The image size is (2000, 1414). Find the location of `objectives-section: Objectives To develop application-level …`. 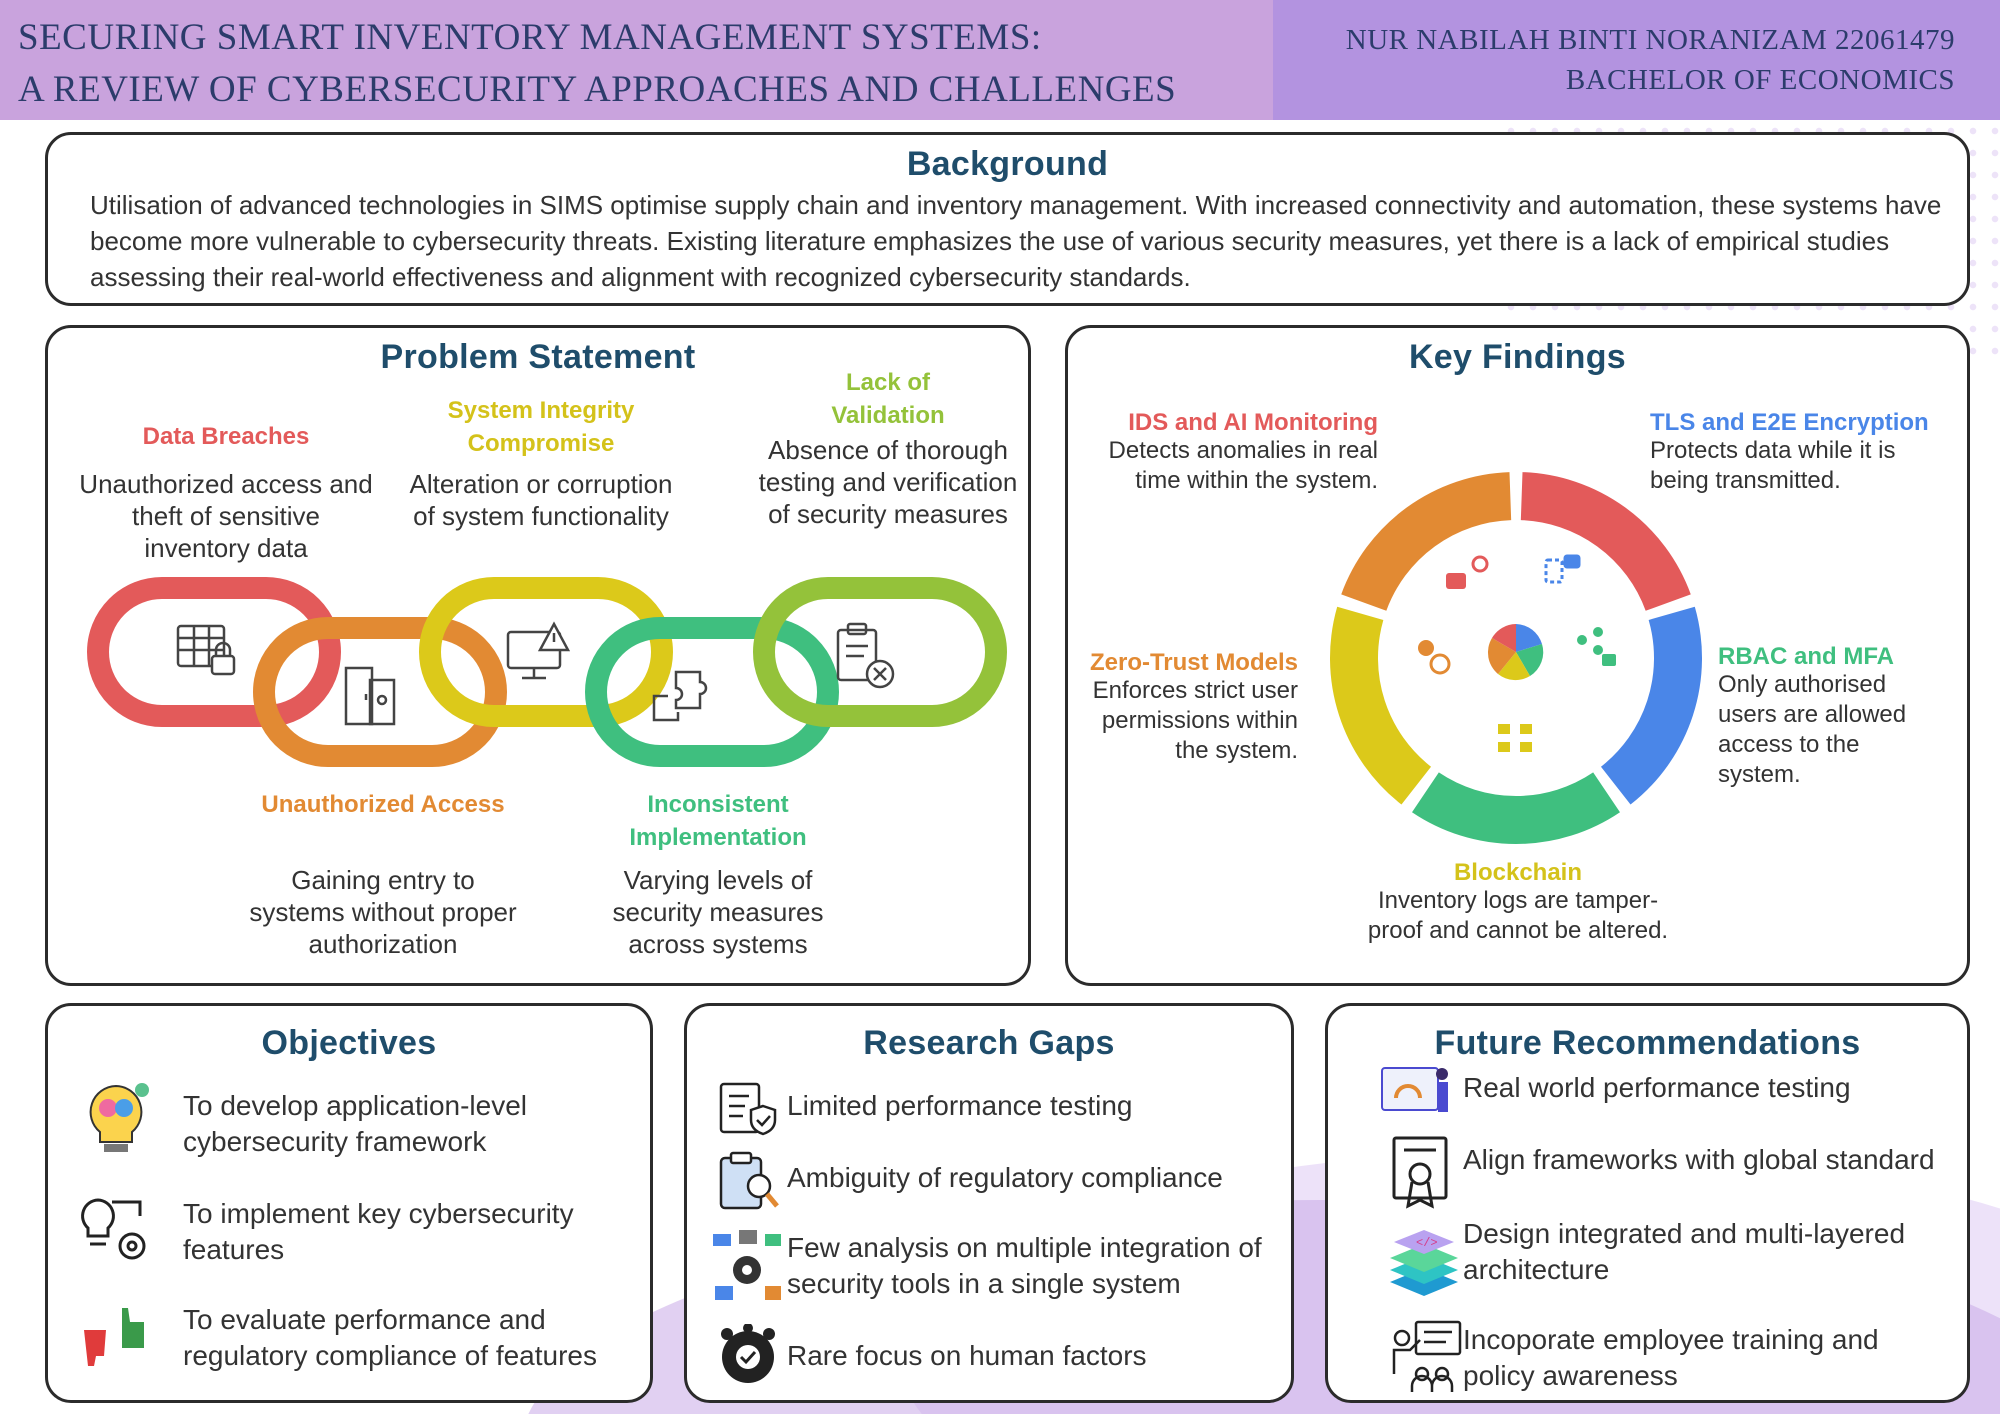

objectives-section: Objectives To develop application-level … is located at coordinates (349, 1203).